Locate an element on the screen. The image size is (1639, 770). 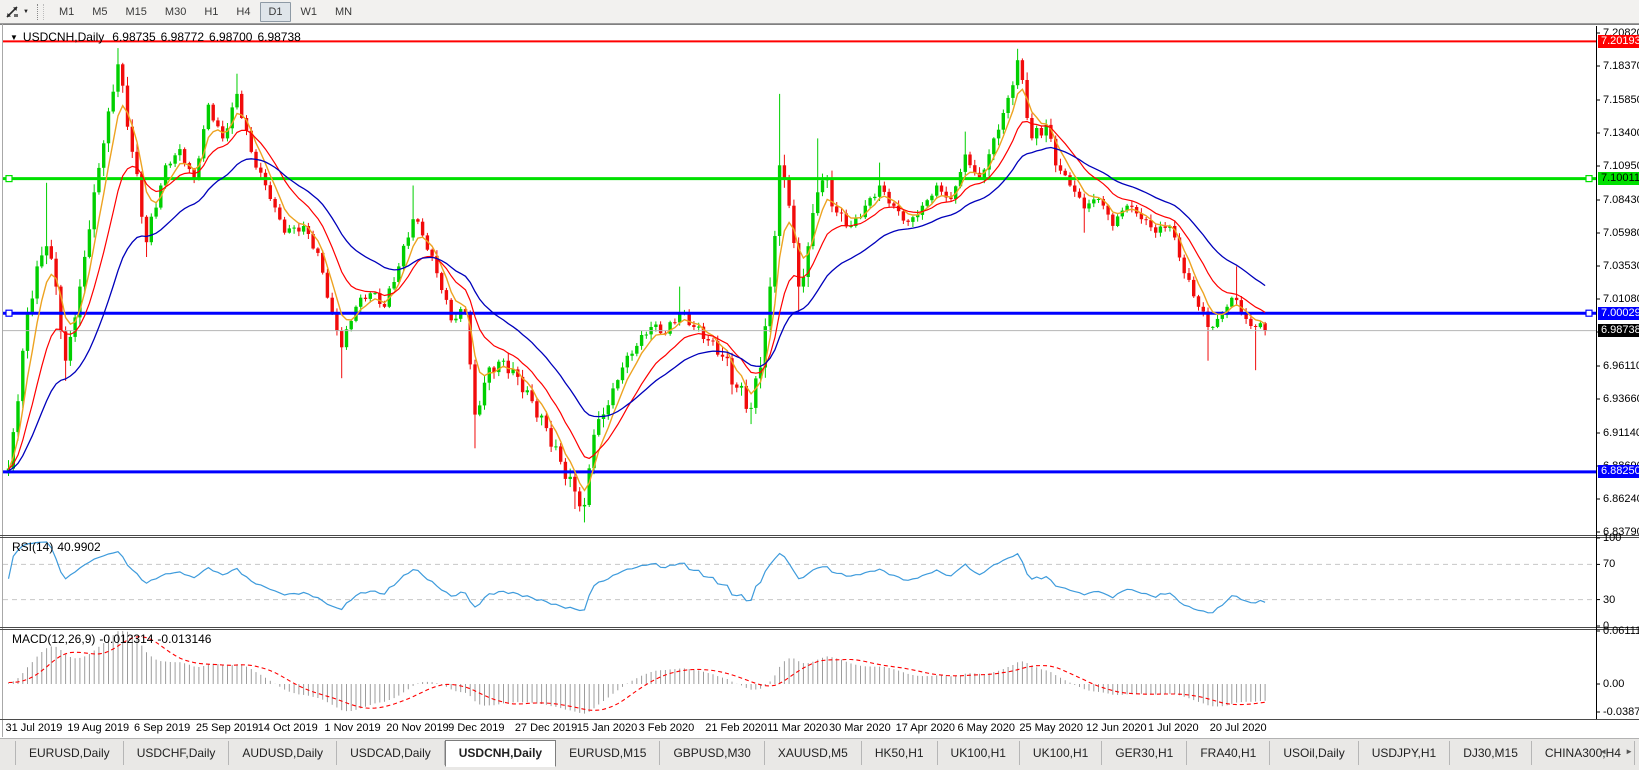
macd-signal-value: -0.013146 is located at coordinates (184, 639).